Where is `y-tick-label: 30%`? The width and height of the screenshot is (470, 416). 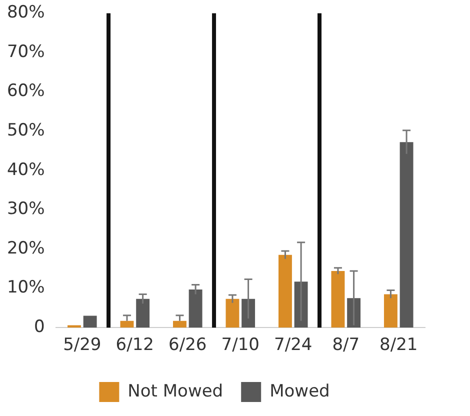
y-tick-label: 30% is located at coordinates (25, 209).